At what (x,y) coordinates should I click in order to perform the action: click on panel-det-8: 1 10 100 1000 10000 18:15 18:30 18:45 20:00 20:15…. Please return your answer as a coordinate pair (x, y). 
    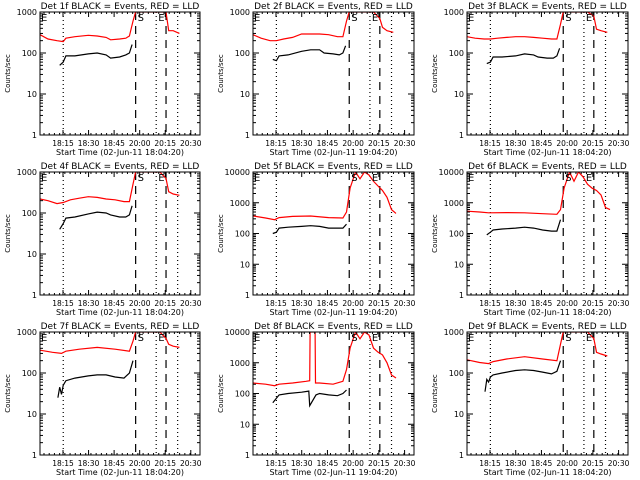
    Looking at the image, I should click on (316, 399).